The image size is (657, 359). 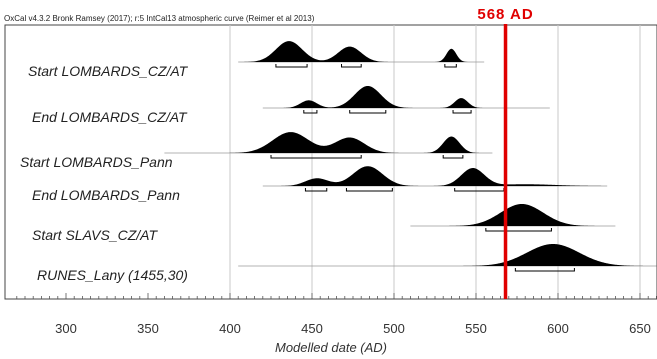 What do you see at coordinates (505, 14) in the screenshot?
I see `marker-label: 568 AD` at bounding box center [505, 14].